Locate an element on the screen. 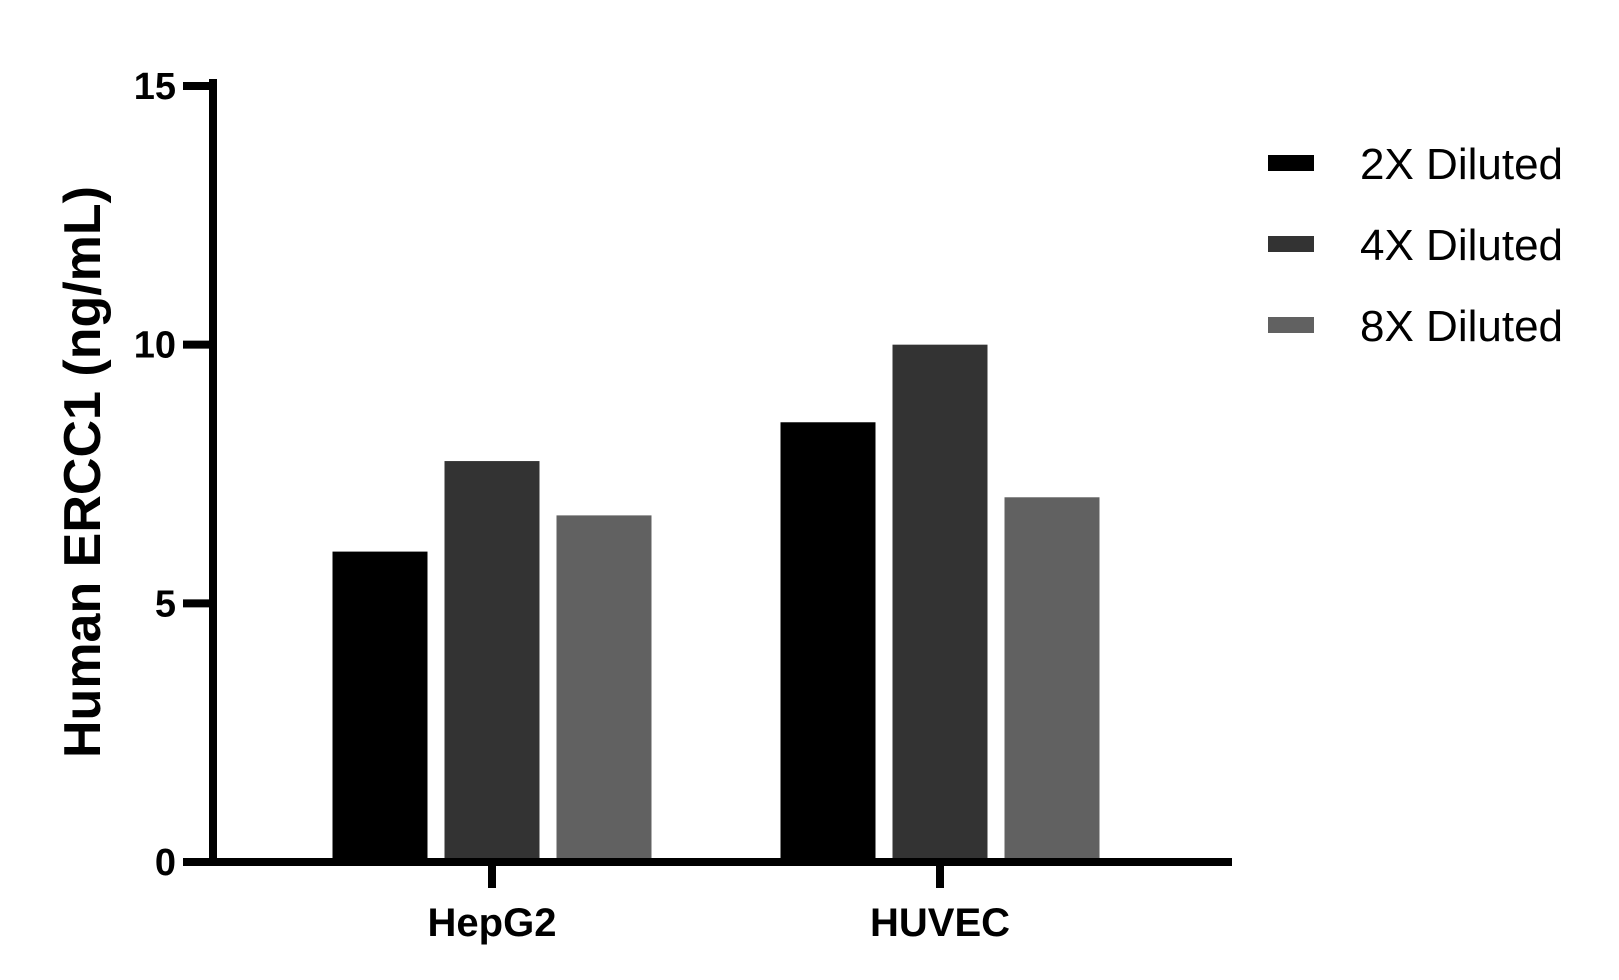  legend-label: 2X Diluted is located at coordinates (1461, 164).